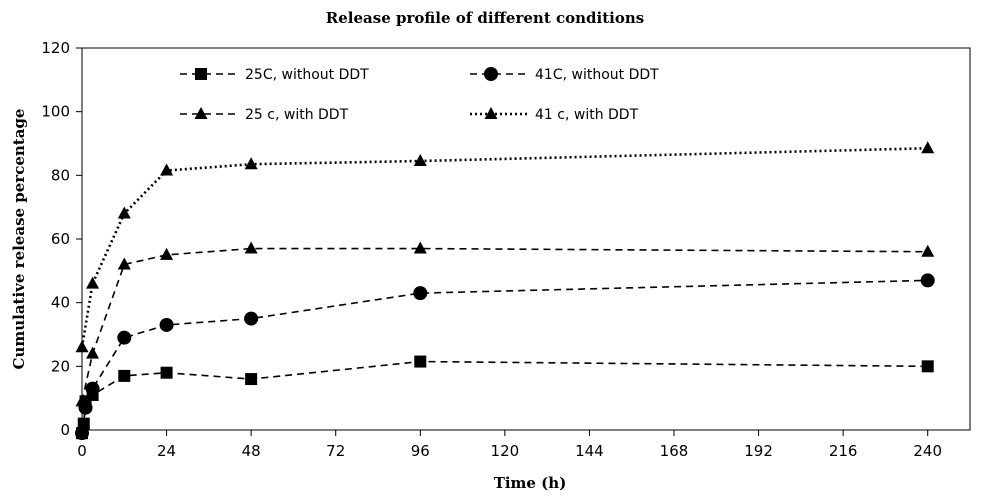 This screenshot has width=1000, height=497. Describe the element at coordinates (485, 18) in the screenshot. I see `chart-title: Release profile of different conditions` at that location.